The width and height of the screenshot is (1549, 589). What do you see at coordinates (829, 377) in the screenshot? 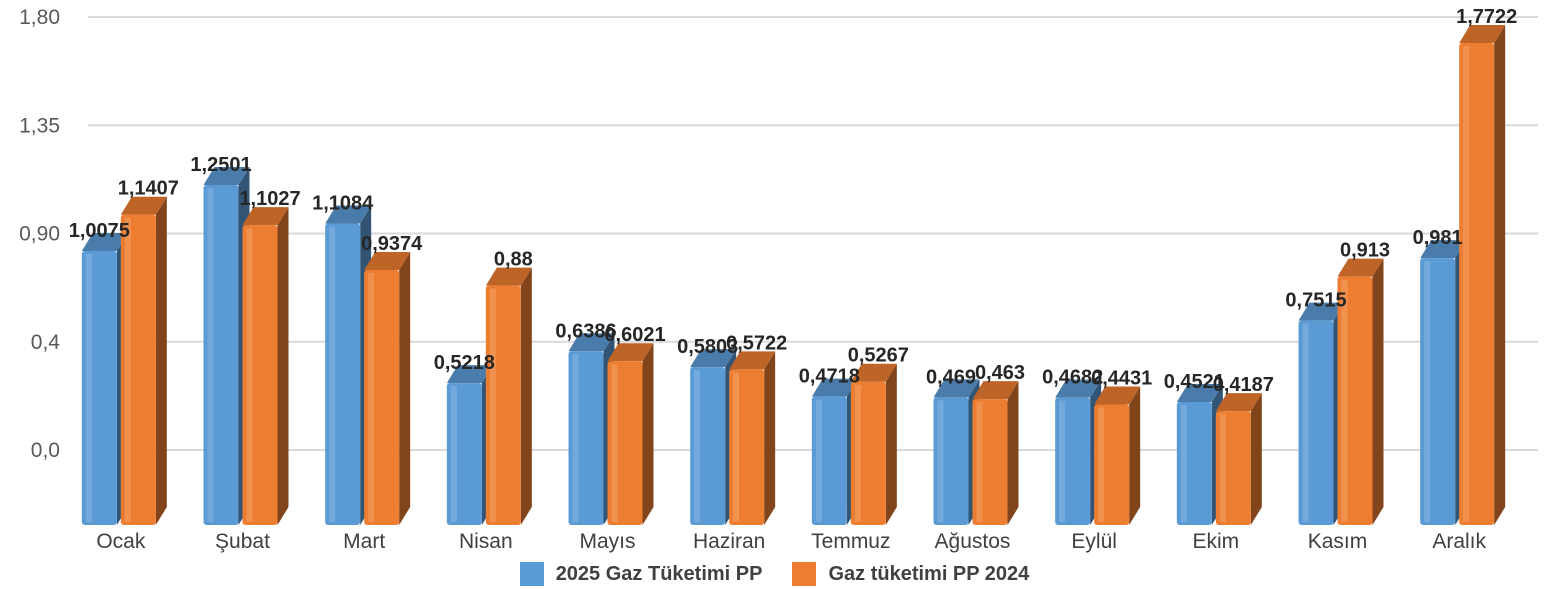
I see `data-label-2025: 0,4718` at bounding box center [829, 377].